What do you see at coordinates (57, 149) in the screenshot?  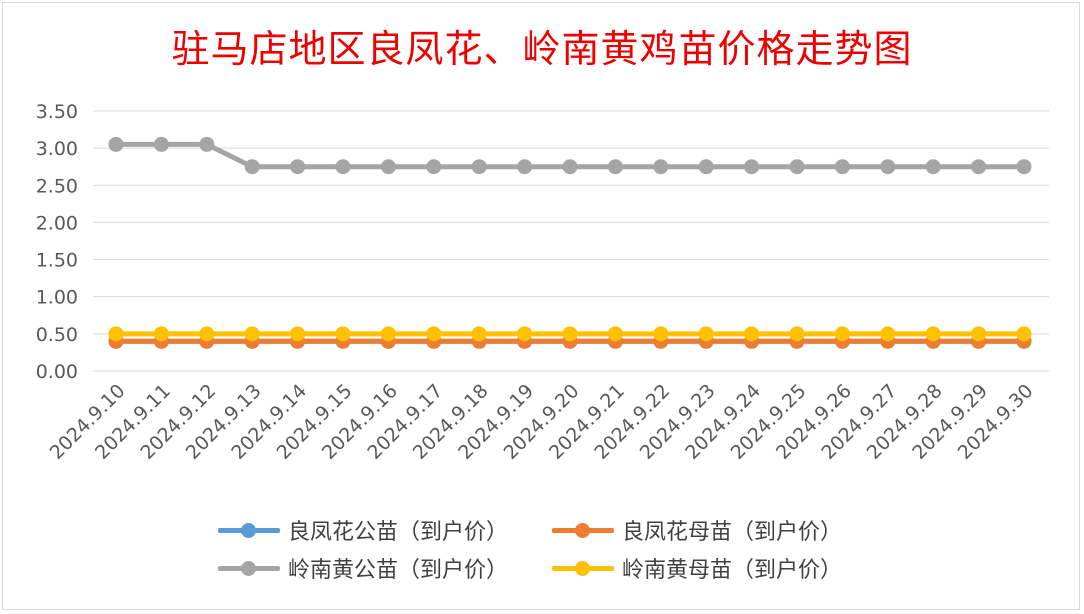 I see `y-tick-label: 3.00` at bounding box center [57, 149].